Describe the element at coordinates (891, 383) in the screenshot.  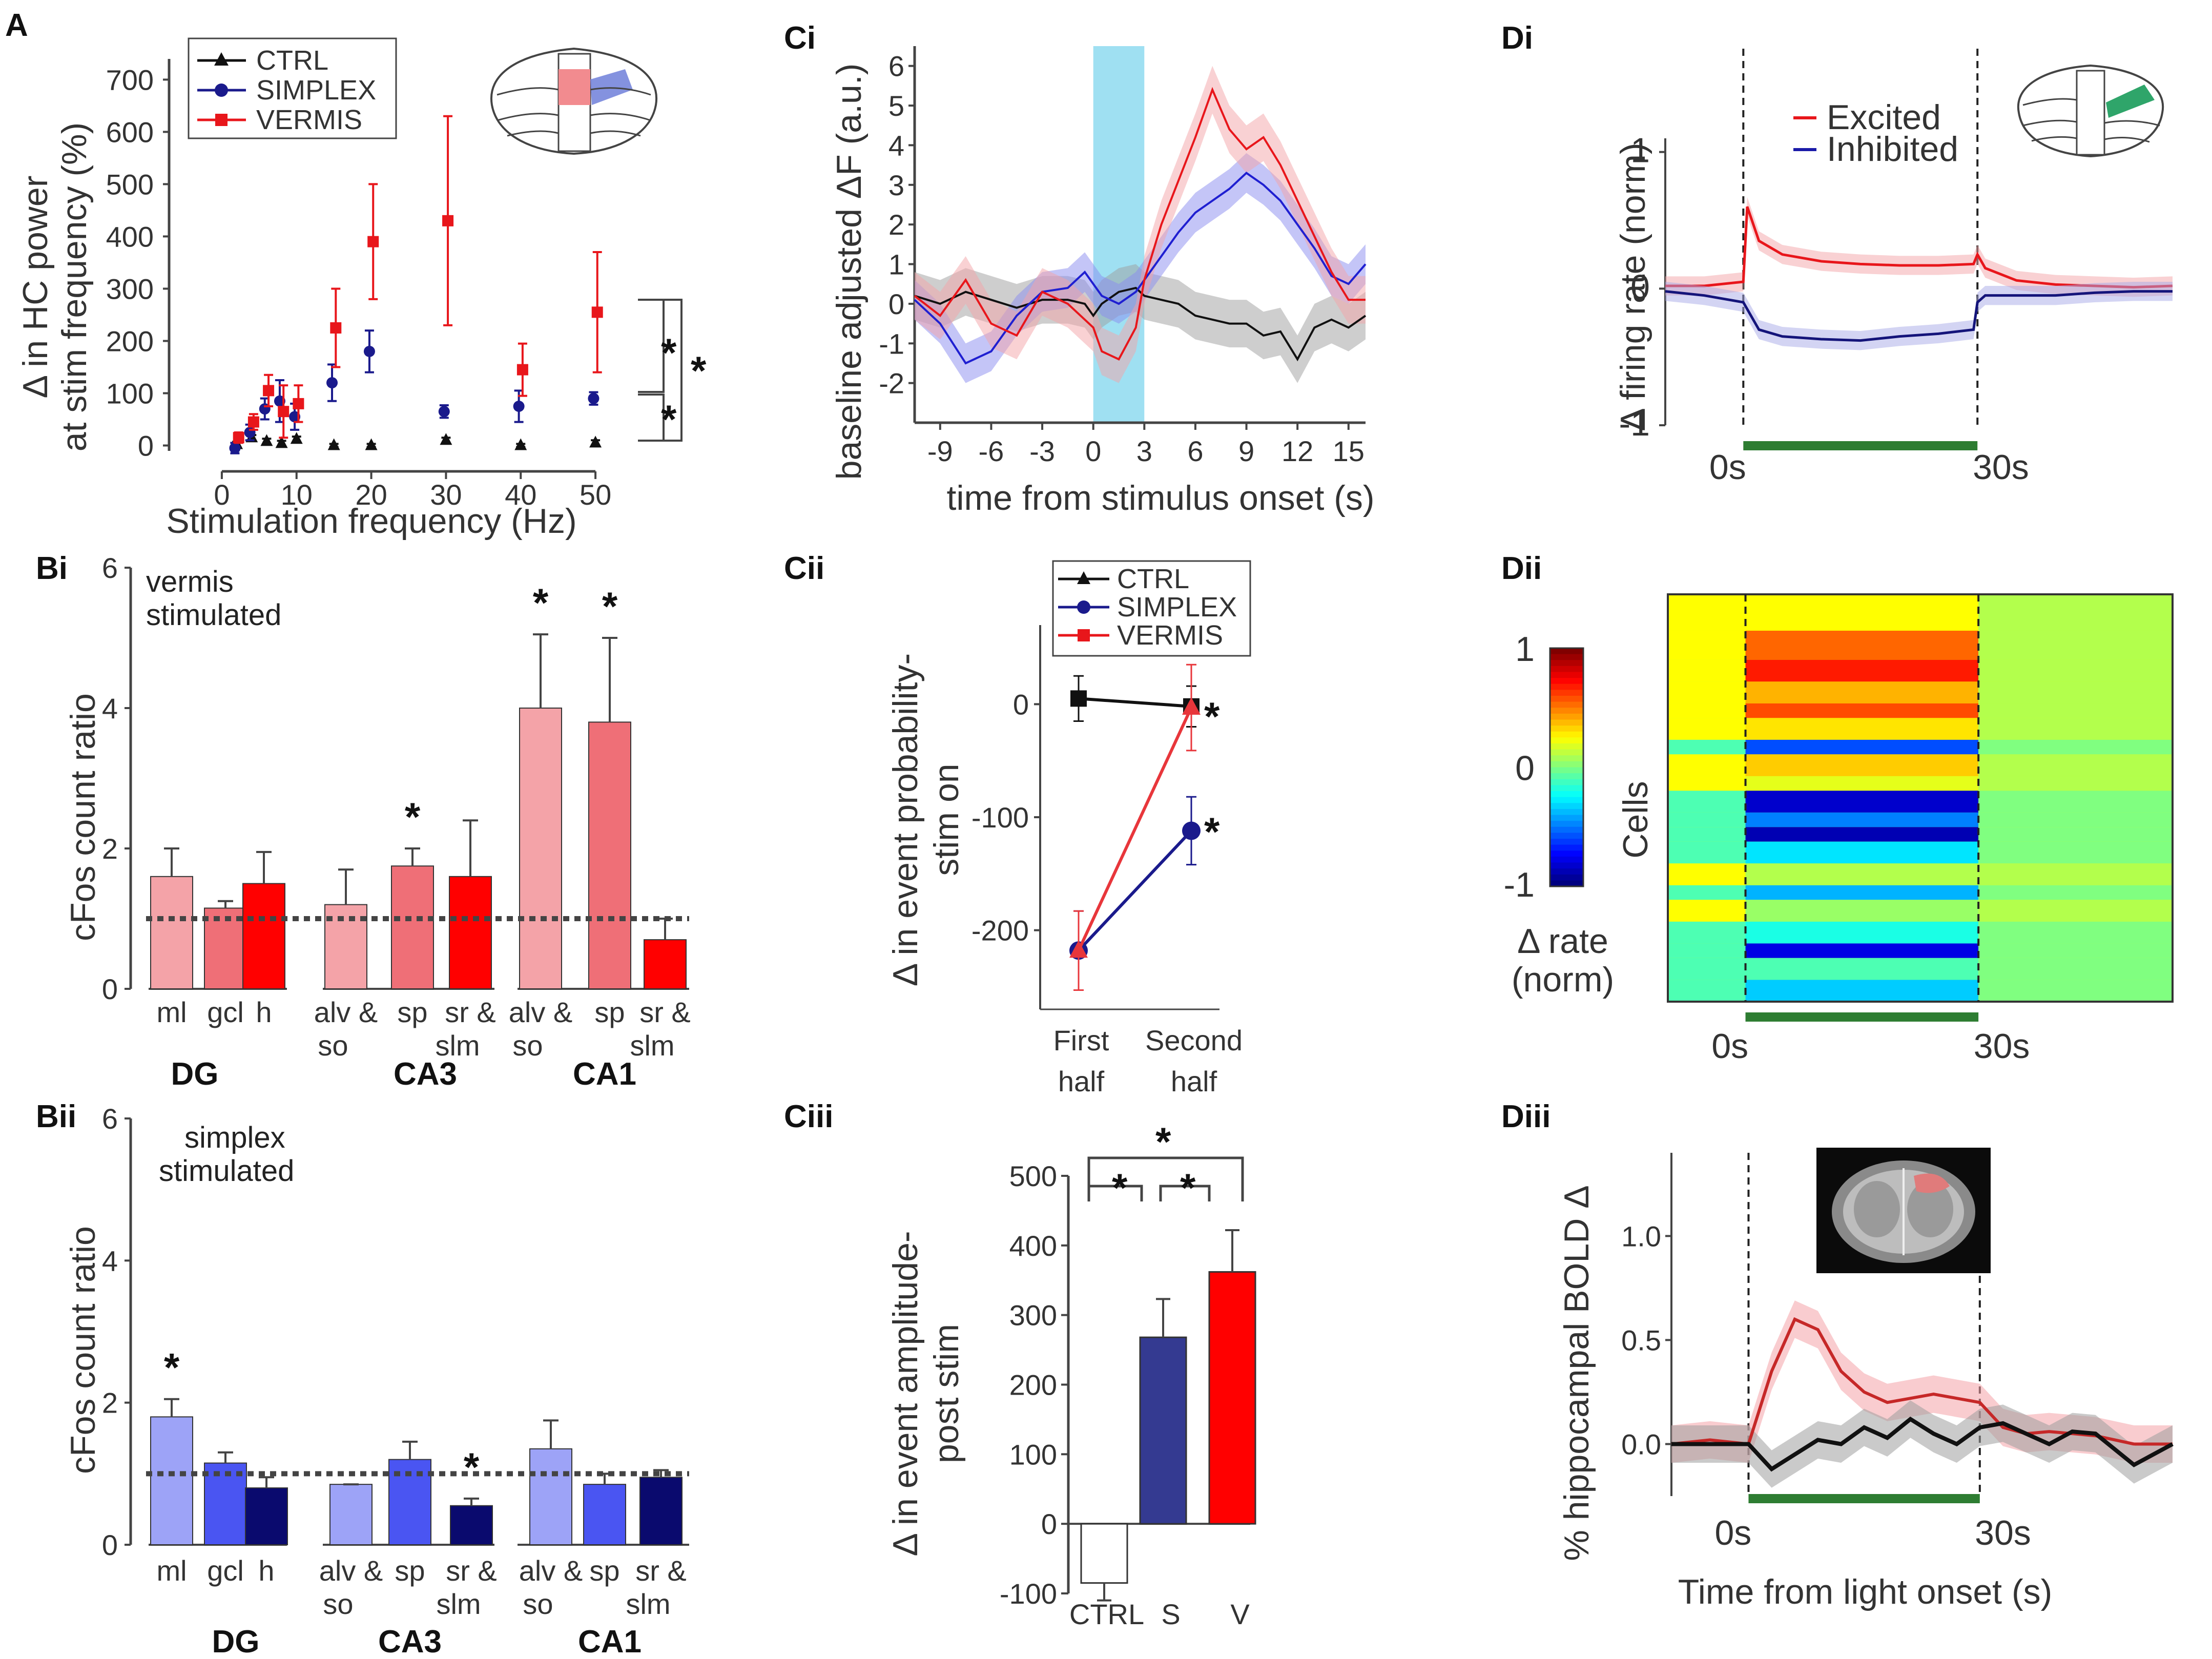
I see `y-tick-label-ci: -2` at that location.